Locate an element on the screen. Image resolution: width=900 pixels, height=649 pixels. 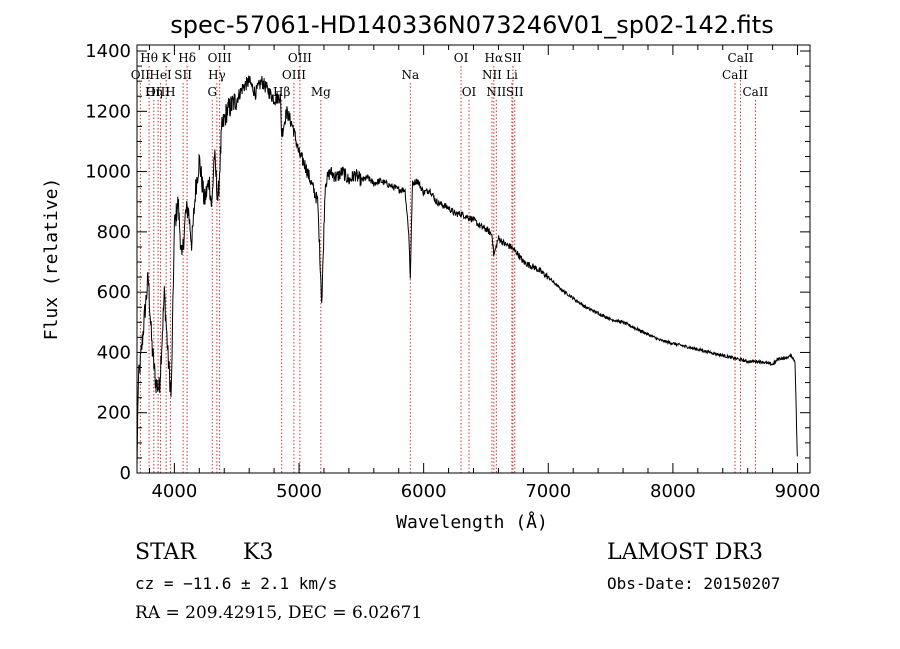
x-tick-label: 8000 is located at coordinates (673, 491).